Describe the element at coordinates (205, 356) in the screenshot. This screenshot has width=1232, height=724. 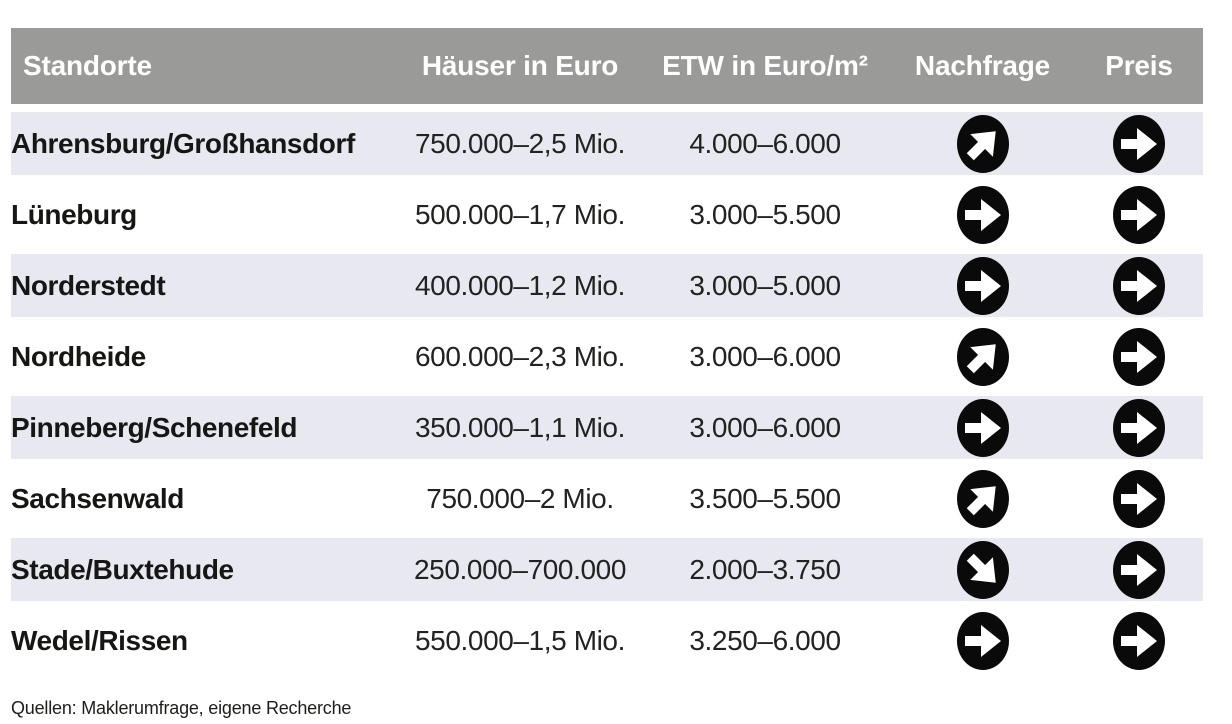
I see `cell-standort: Nordheide` at that location.